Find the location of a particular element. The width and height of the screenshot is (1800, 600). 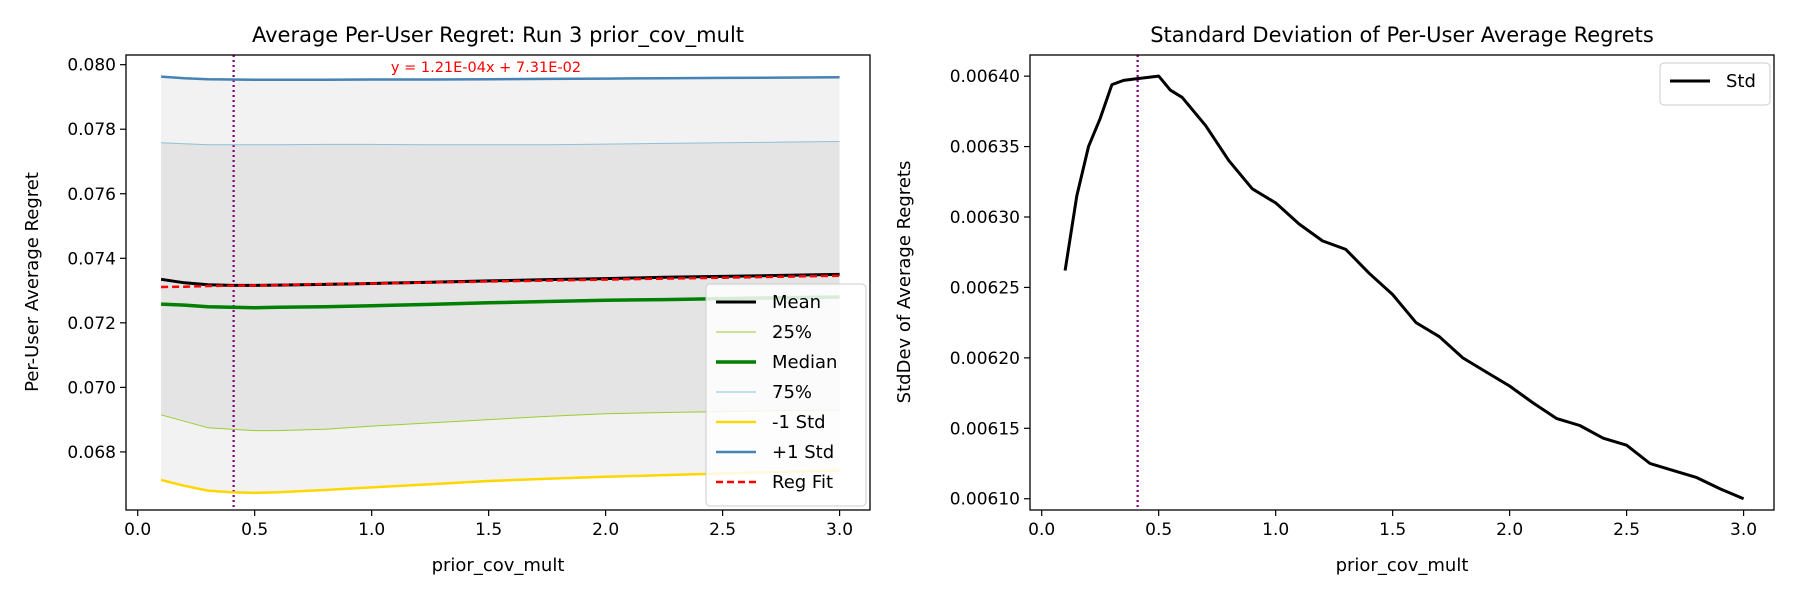

y-tick-label: 0.078 is located at coordinates (91, 130).